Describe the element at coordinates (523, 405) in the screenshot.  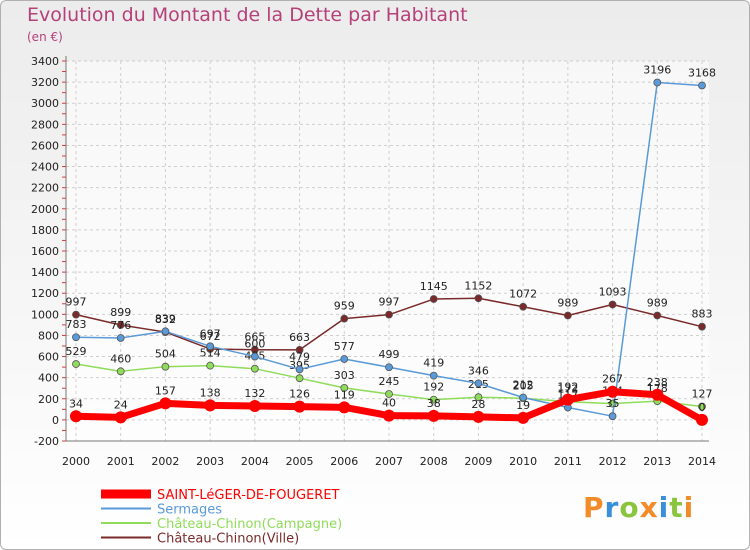
I see `data-label: 19` at that location.